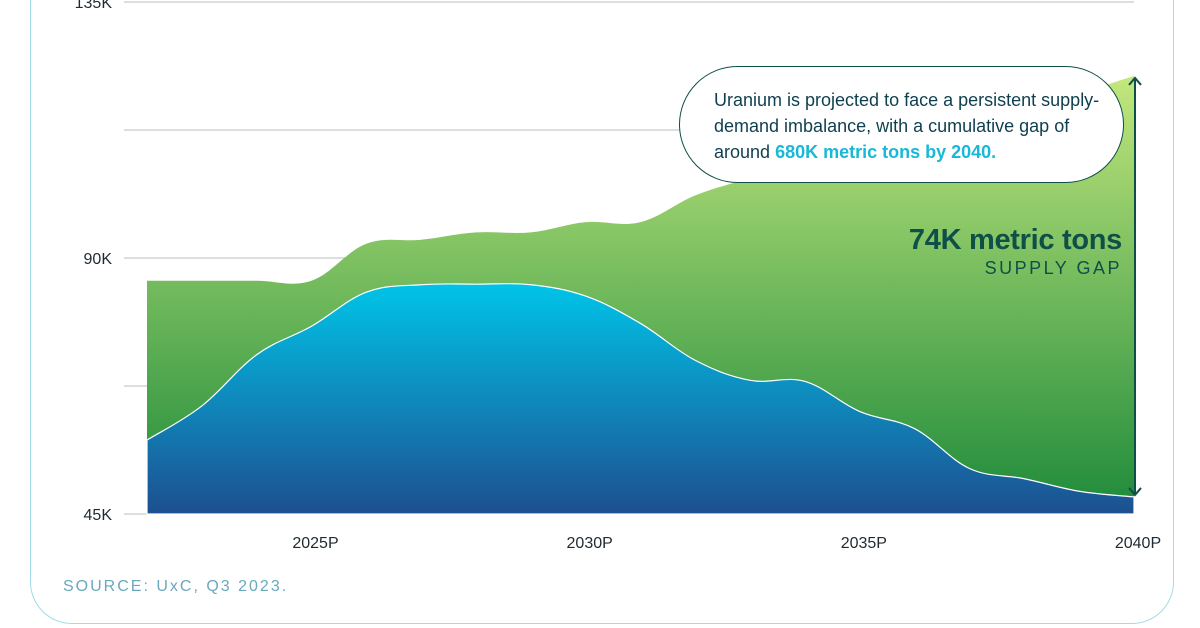 The height and width of the screenshot is (628, 1200). I want to click on y-tick-label: 90K, so click(98, 259).